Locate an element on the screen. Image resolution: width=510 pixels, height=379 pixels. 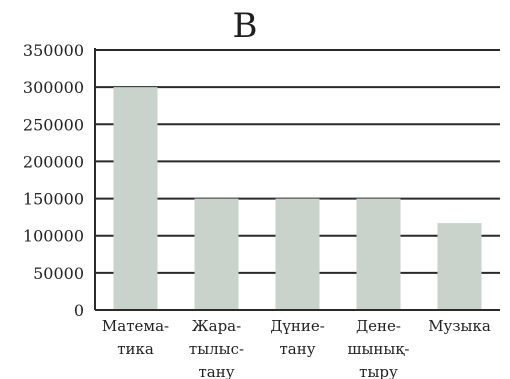
x-category-label-line: тылыс- is located at coordinates (216, 349).